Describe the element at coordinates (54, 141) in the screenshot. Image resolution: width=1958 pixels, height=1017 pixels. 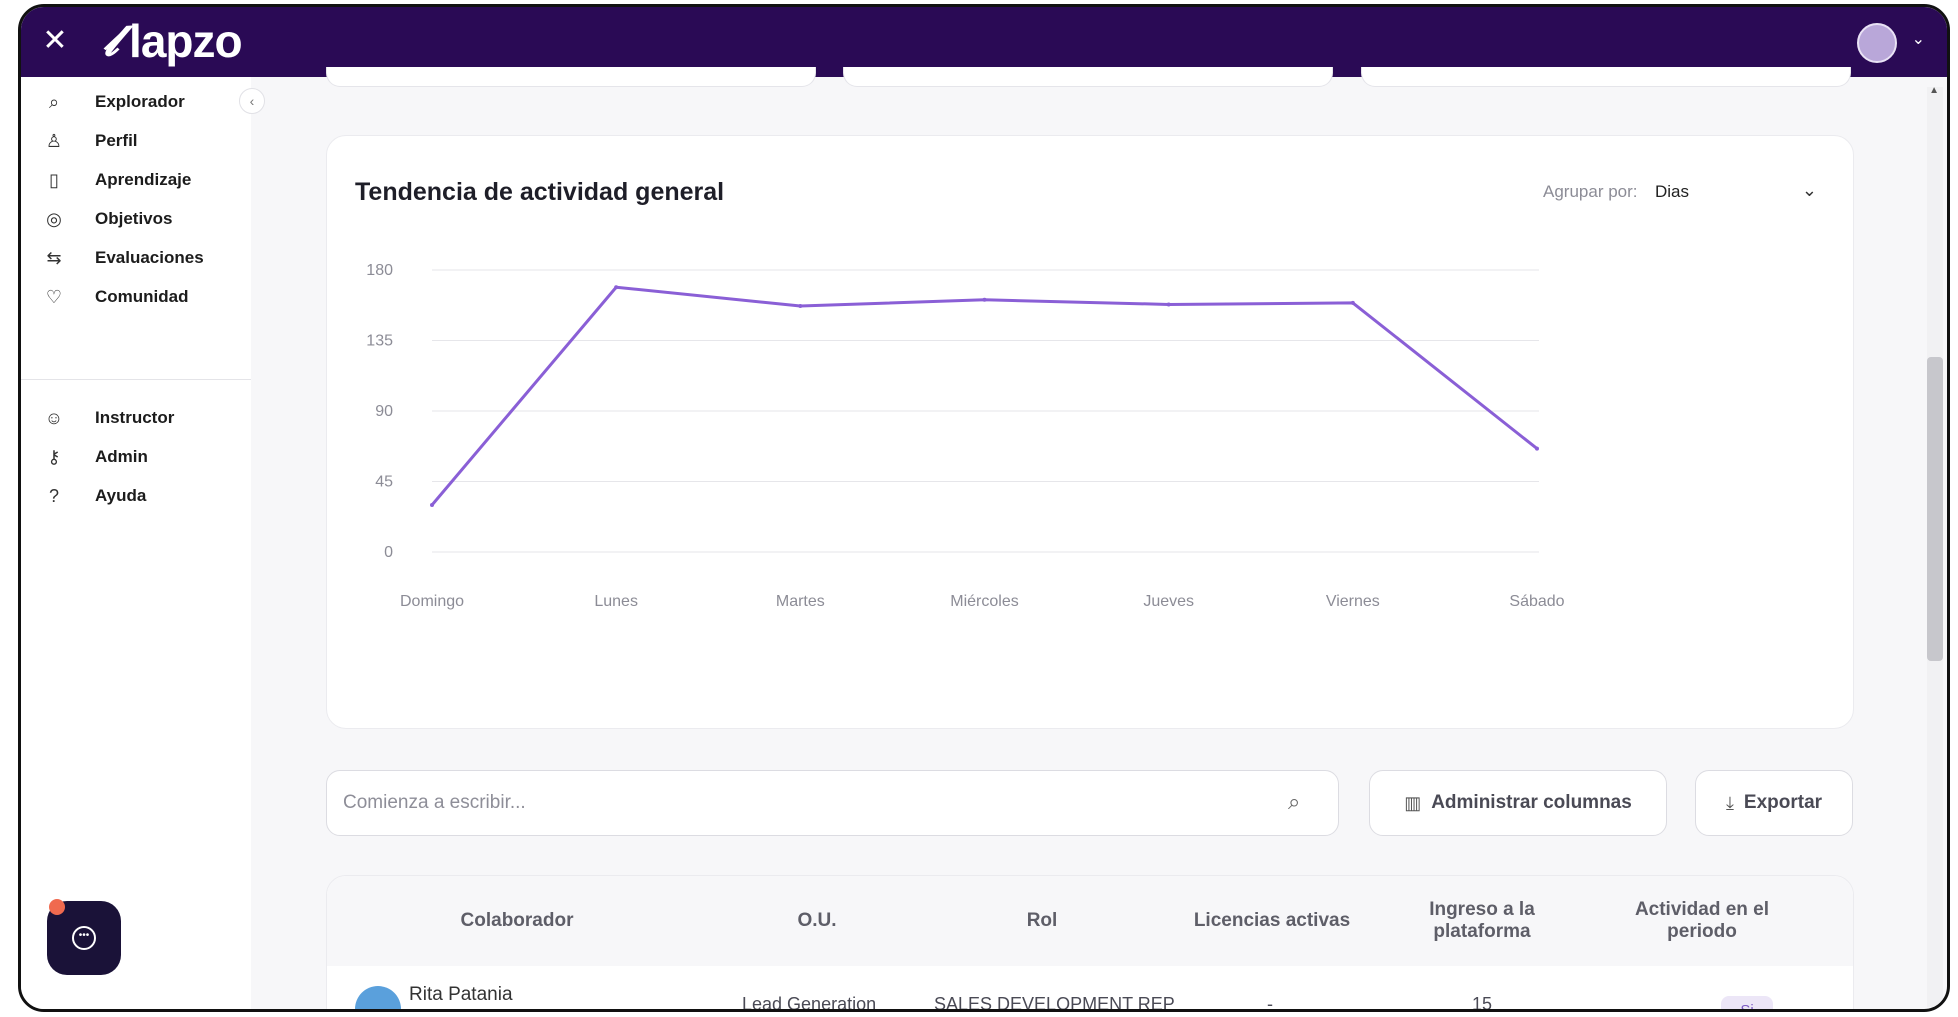
I see `user-icon: ♙` at that location.